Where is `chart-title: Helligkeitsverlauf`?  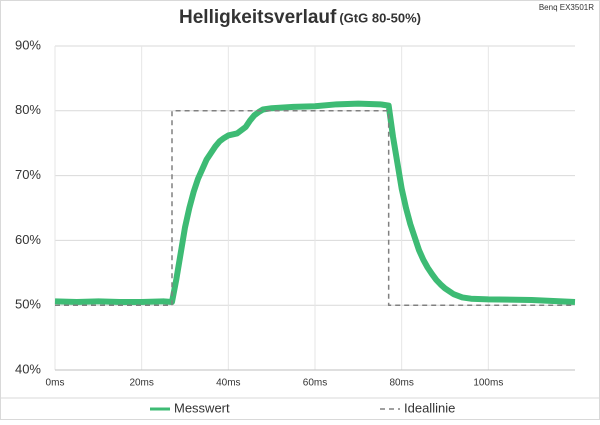 chart-title: Helligkeitsverlauf is located at coordinates (258, 17).